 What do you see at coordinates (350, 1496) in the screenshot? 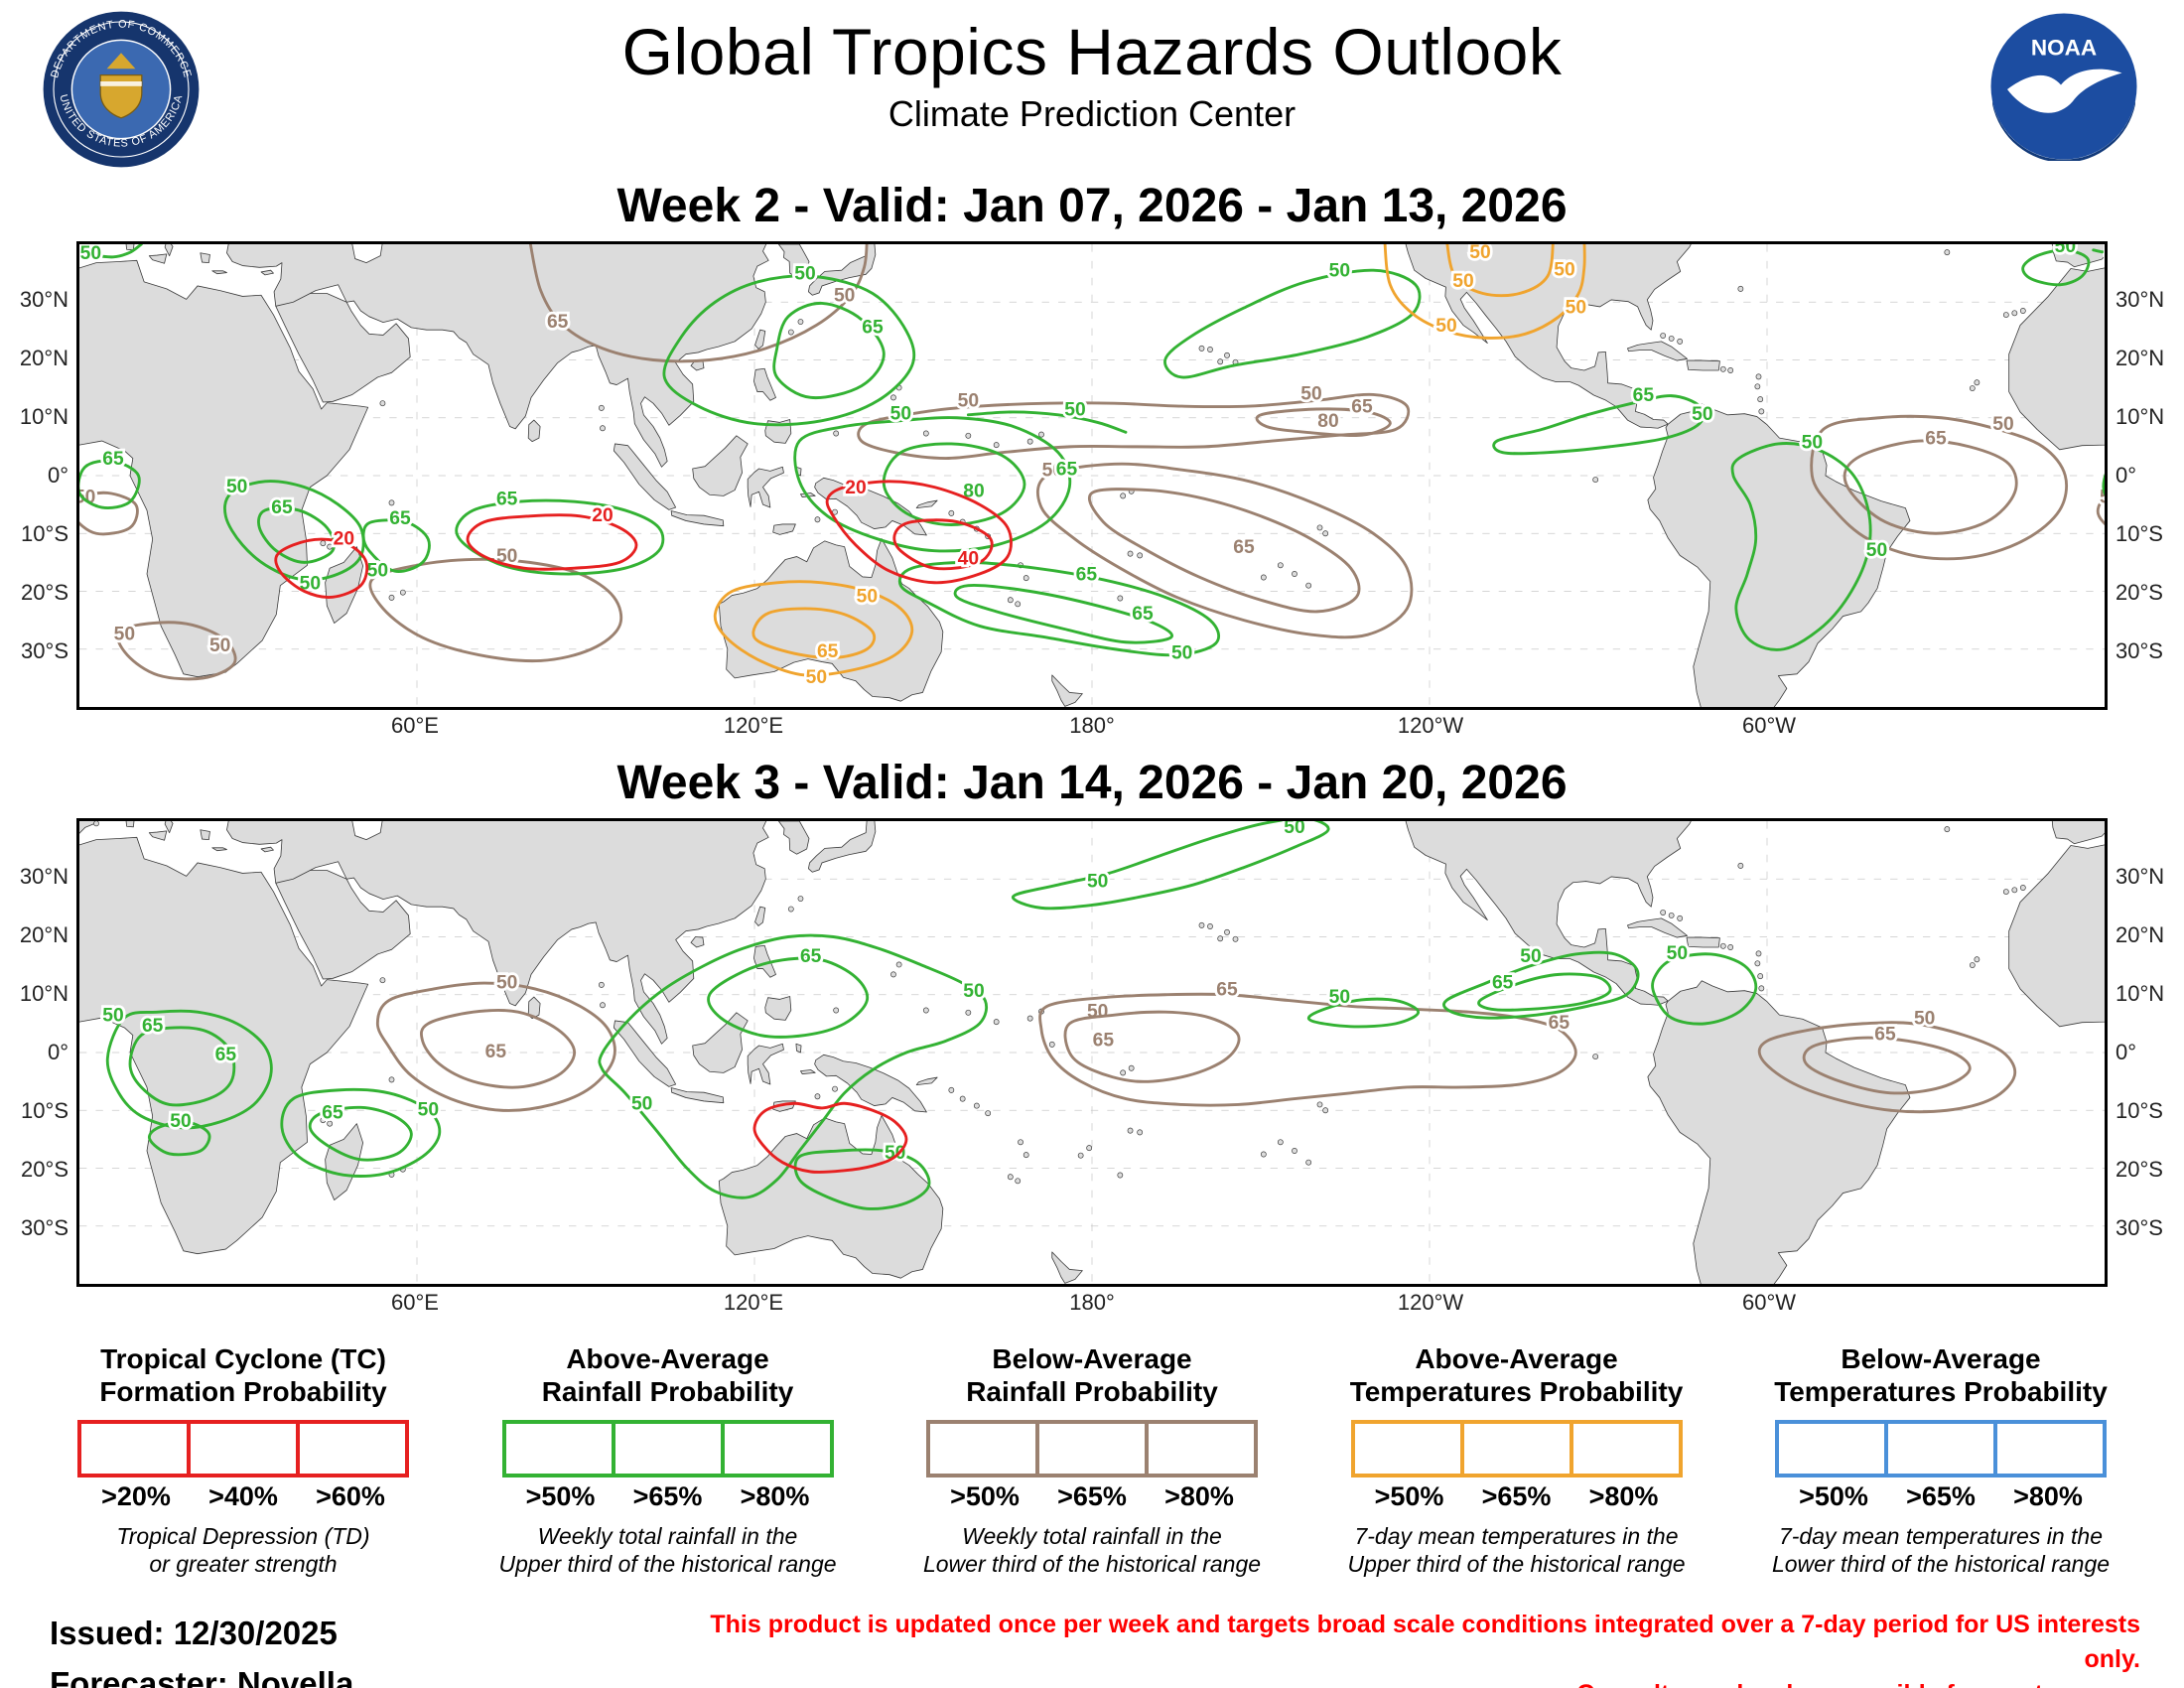
I see `legend-threshold-label: >60%` at bounding box center [350, 1496].